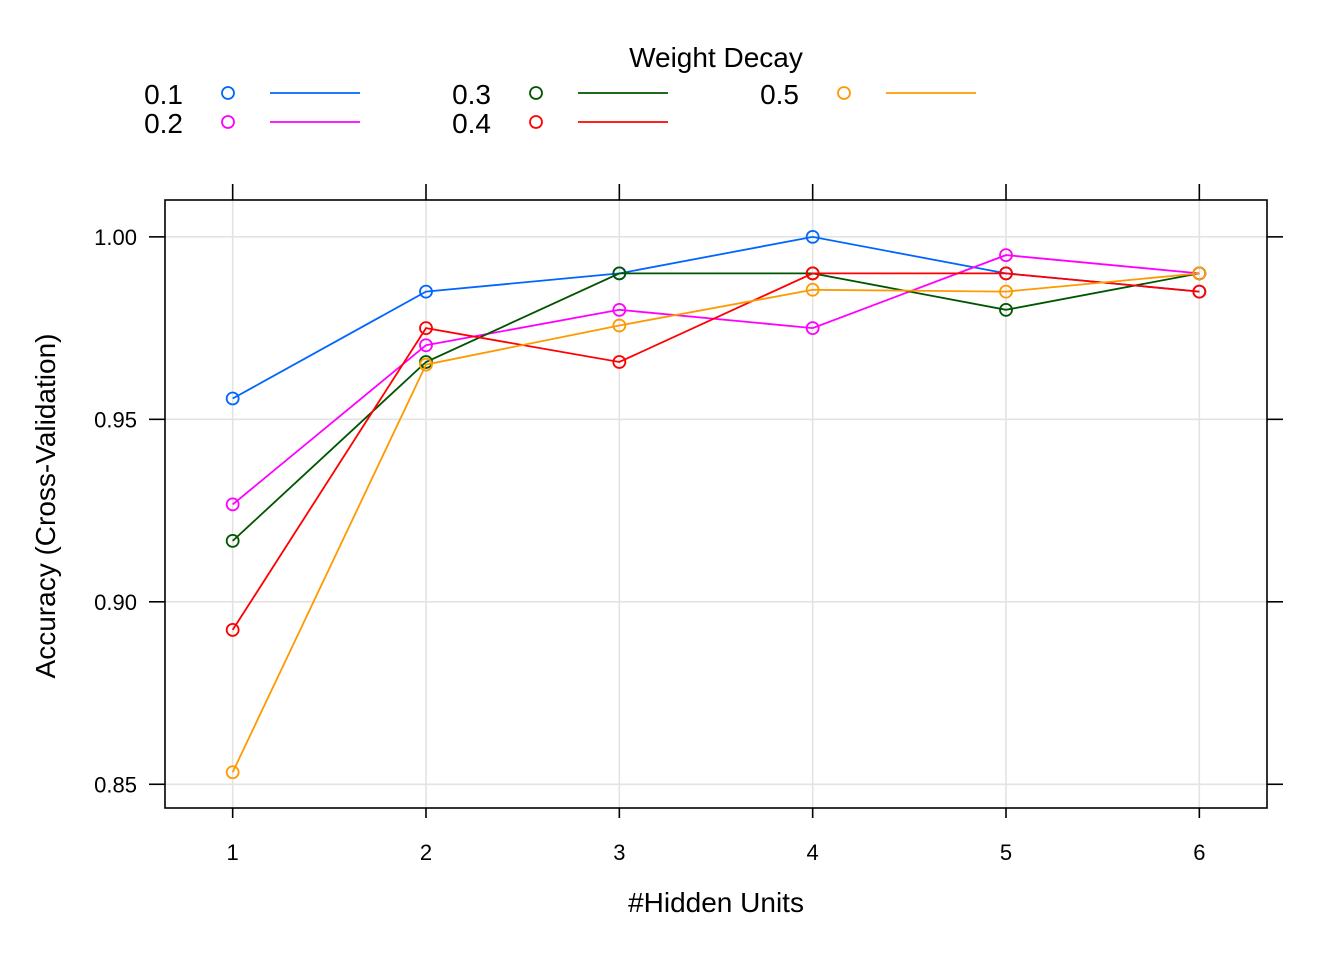 Image resolution: width=1344 pixels, height=960 pixels. What do you see at coordinates (115, 419) in the screenshot?
I see `y-tick-label: 0.95` at bounding box center [115, 419].